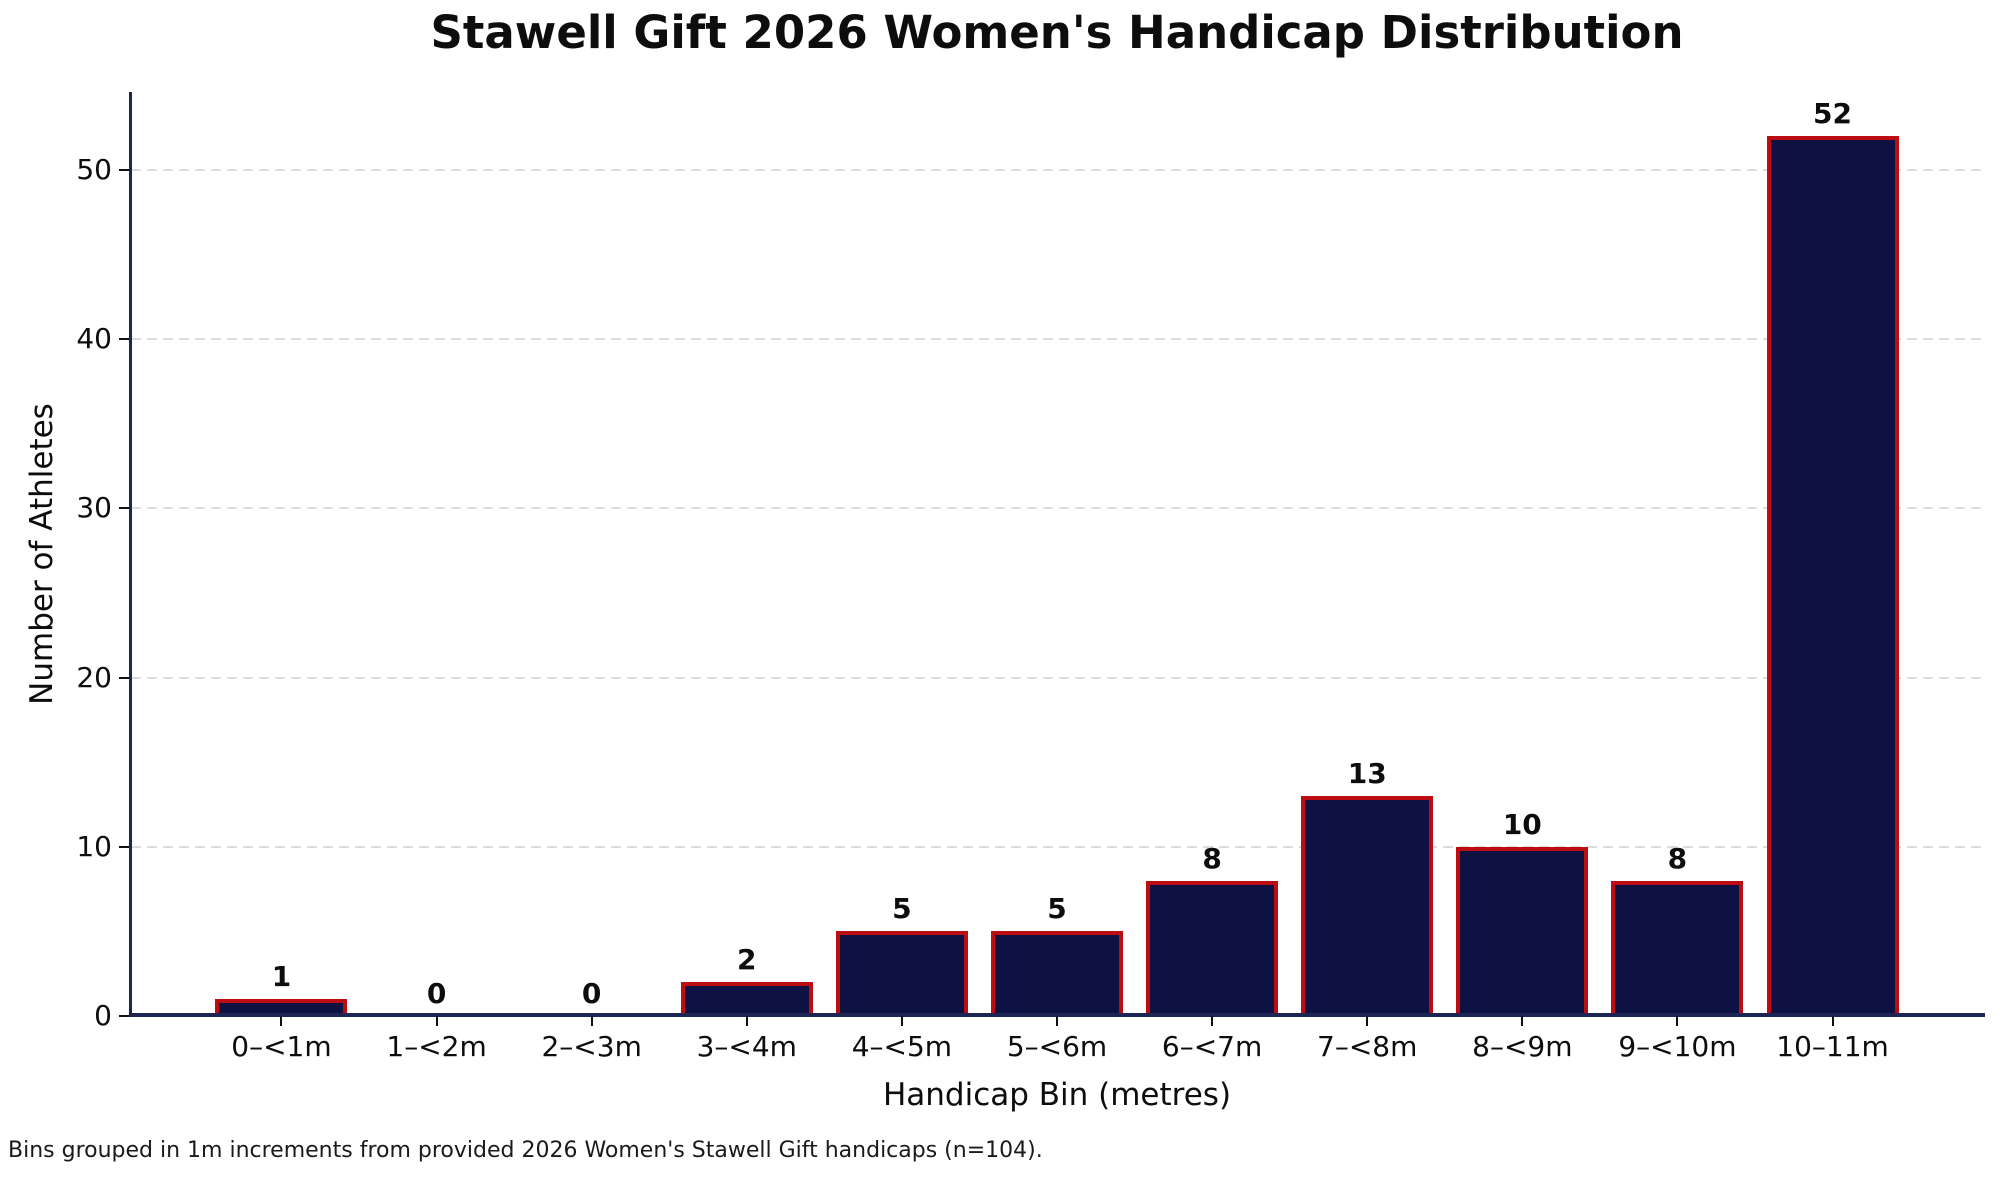 Image resolution: width=2000 pixels, height=1186 pixels. I want to click on x-tick-label-10–11m: 10–11m, so click(1832, 1046).